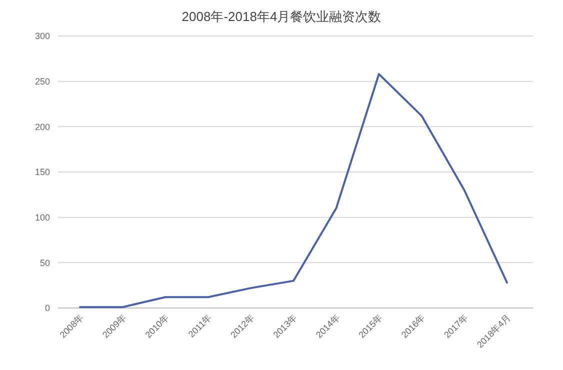  I want to click on y-tick-label: 300, so click(42, 36).